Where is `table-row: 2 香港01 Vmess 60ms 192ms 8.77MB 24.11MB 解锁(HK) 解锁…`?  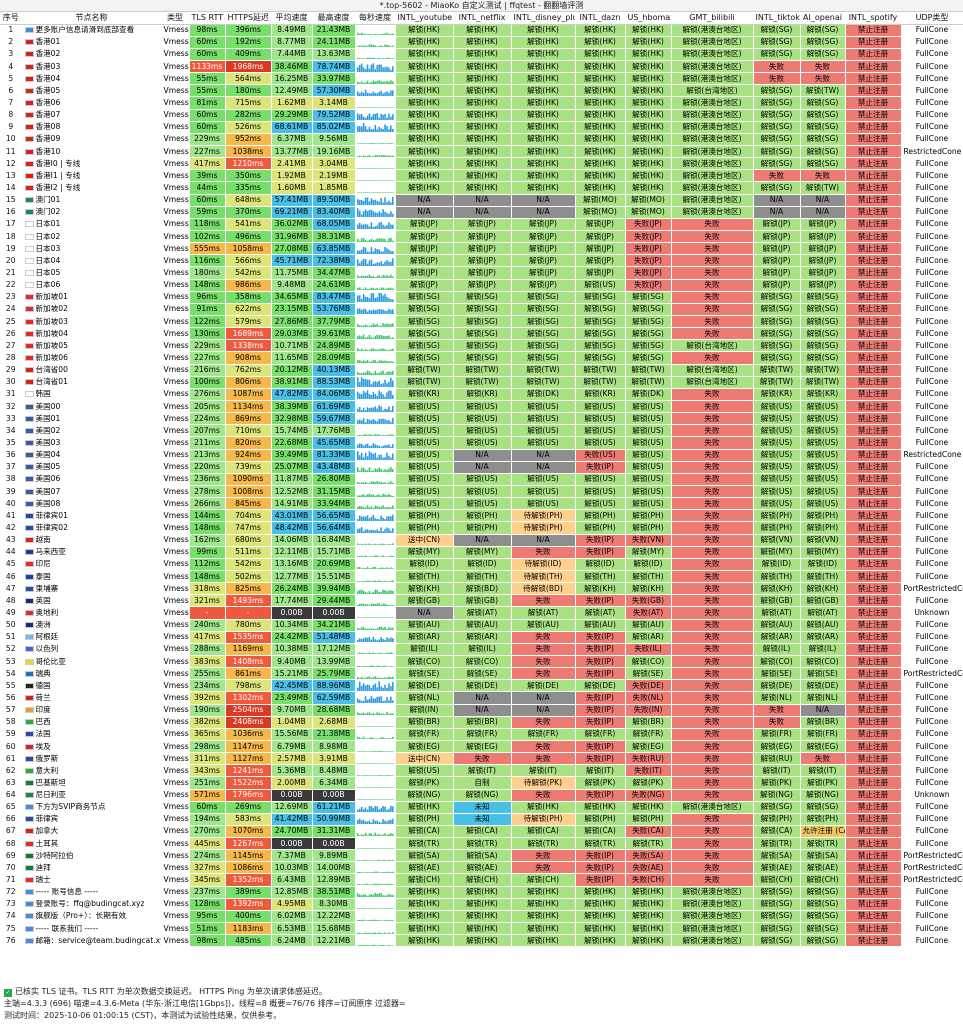
table-row: 2 香港01 Vmess 60ms 192ms 8.77MB 24.11MB 解锁(HK) 解锁… is located at coordinates (481, 42).